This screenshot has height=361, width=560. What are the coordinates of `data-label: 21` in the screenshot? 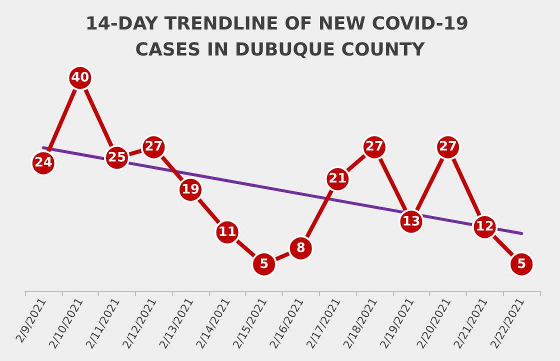 It's located at (337, 179).